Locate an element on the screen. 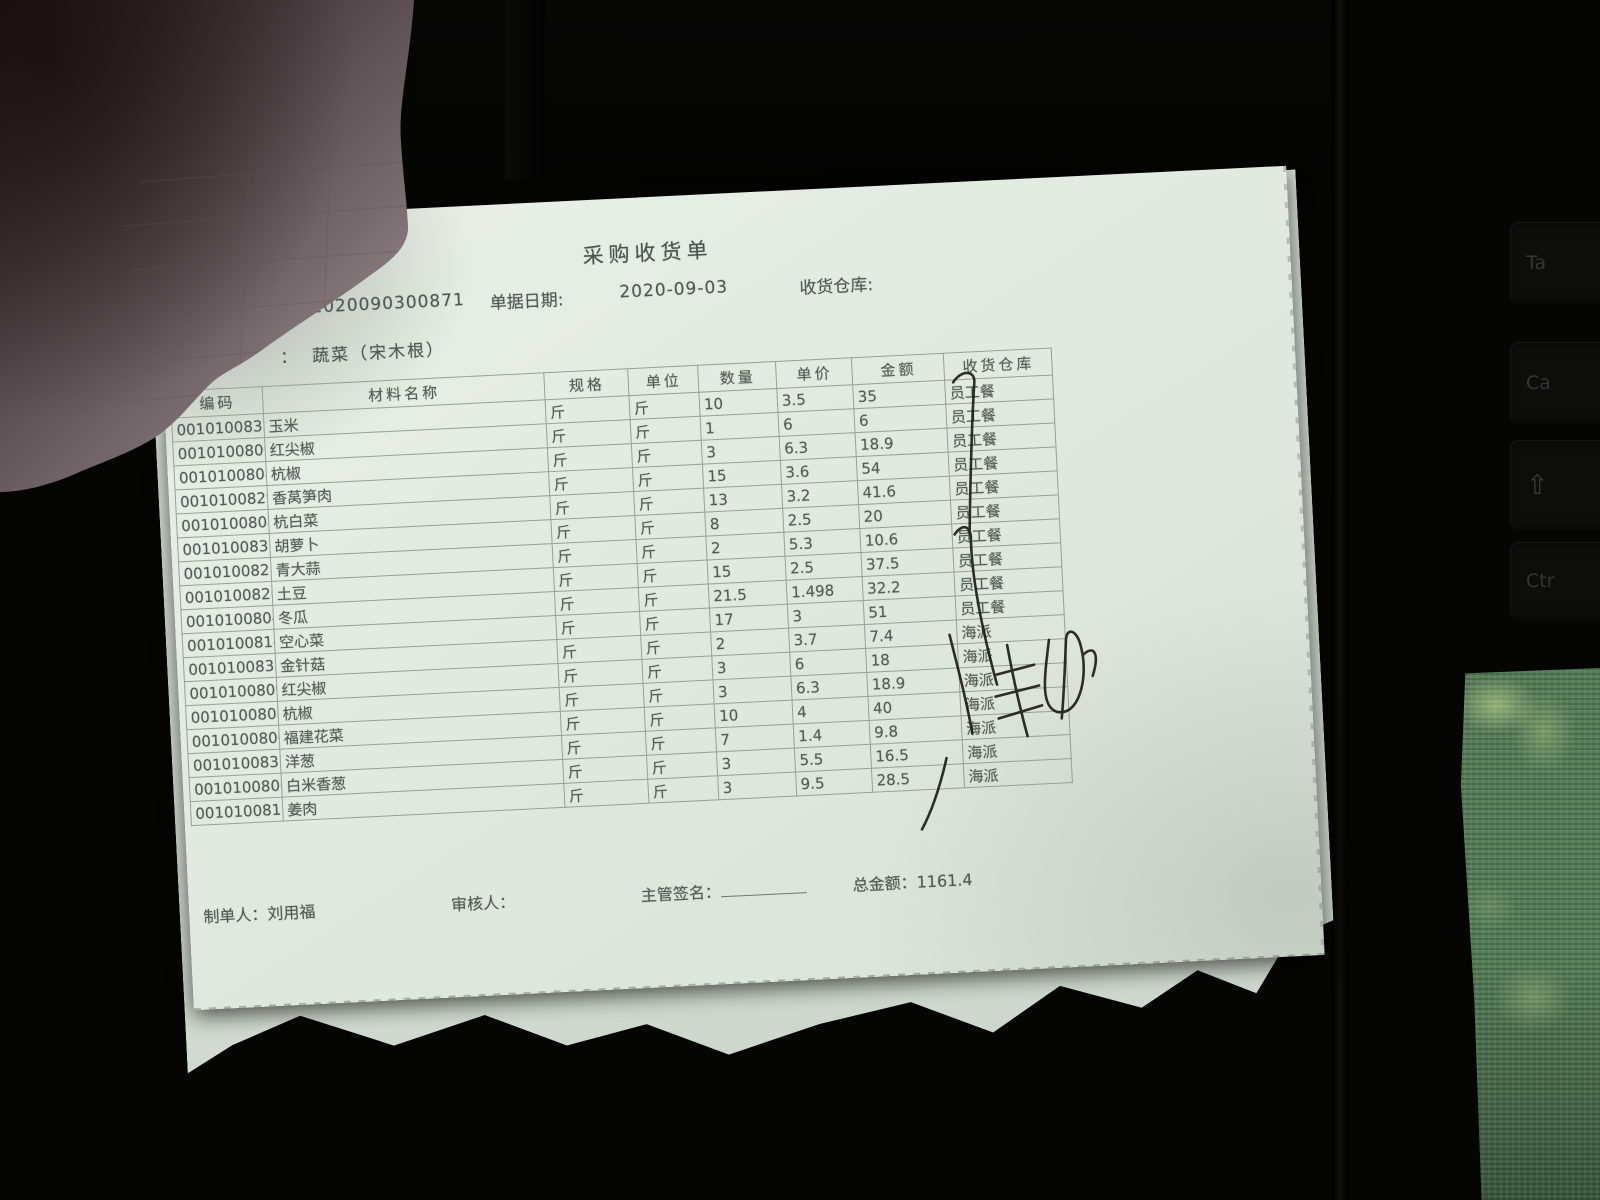  auditor-label: 审核人： is located at coordinates (483, 903).